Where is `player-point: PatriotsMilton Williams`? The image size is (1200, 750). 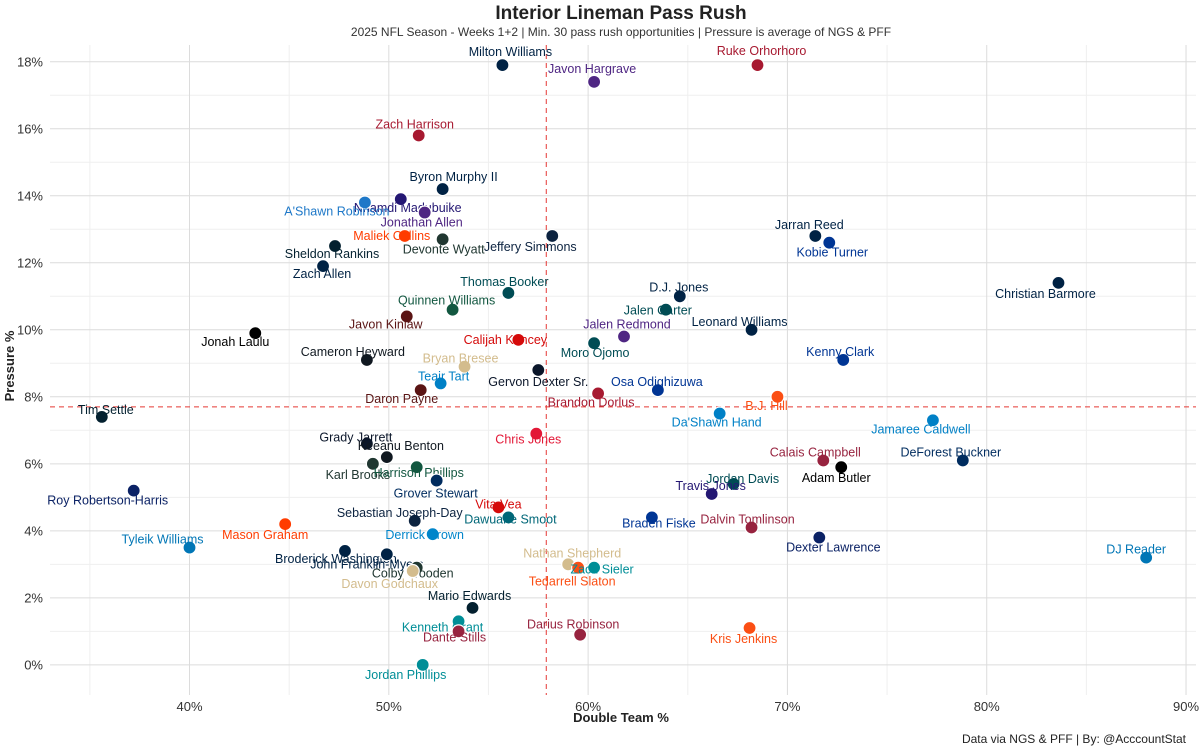 player-point: PatriotsMilton Williams is located at coordinates (510, 59).